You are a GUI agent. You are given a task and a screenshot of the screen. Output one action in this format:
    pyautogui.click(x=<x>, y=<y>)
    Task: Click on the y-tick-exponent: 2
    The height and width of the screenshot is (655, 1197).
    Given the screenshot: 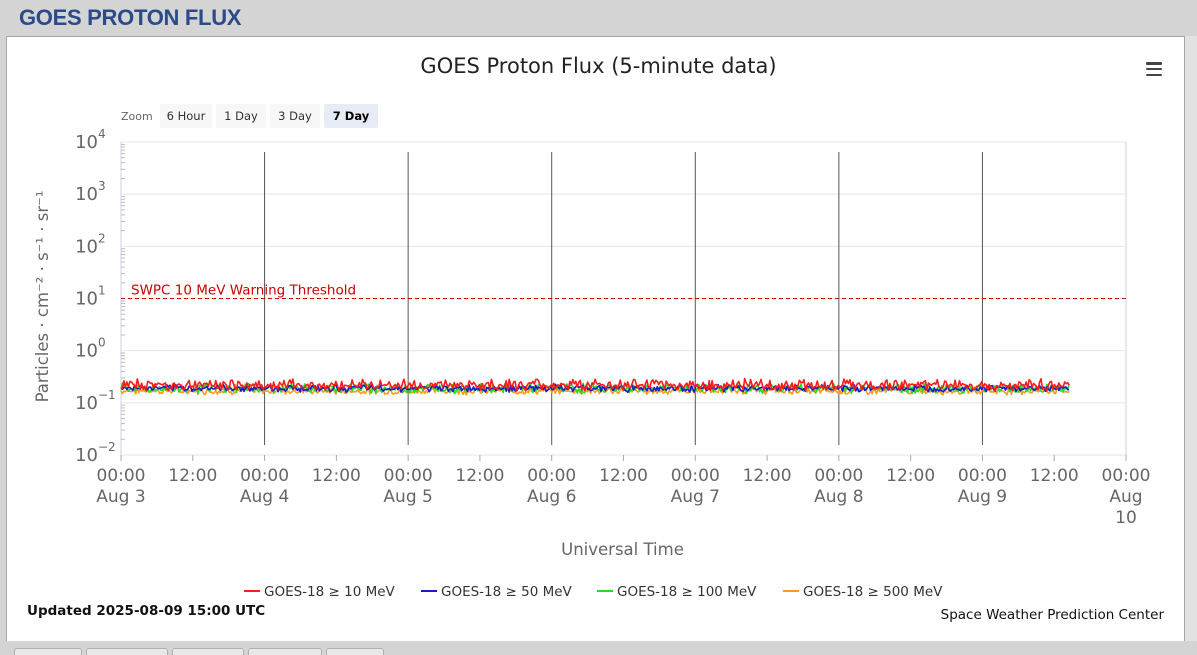 What is the action you would take?
    pyautogui.click(x=102, y=238)
    